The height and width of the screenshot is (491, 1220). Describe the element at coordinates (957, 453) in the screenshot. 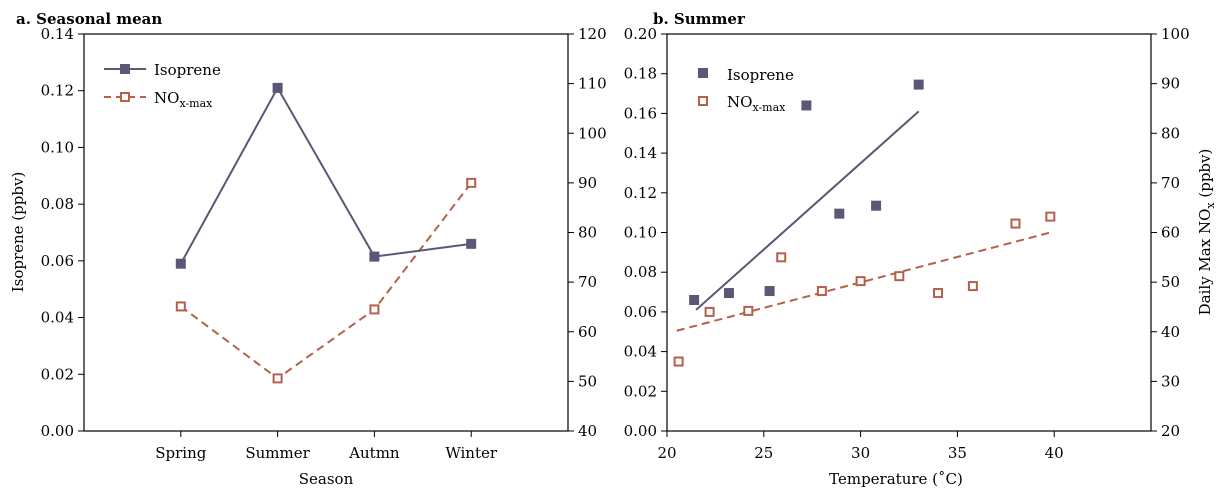

I see `x-tick-label: 35` at that location.